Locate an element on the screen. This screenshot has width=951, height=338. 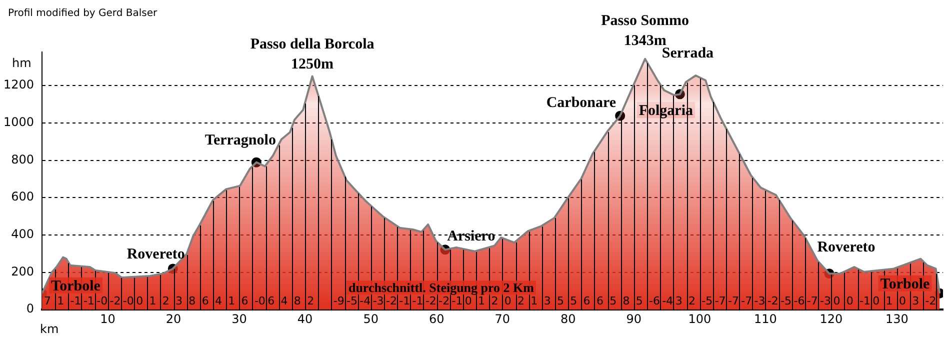
x-tick-label: 40 is located at coordinates (305, 319).